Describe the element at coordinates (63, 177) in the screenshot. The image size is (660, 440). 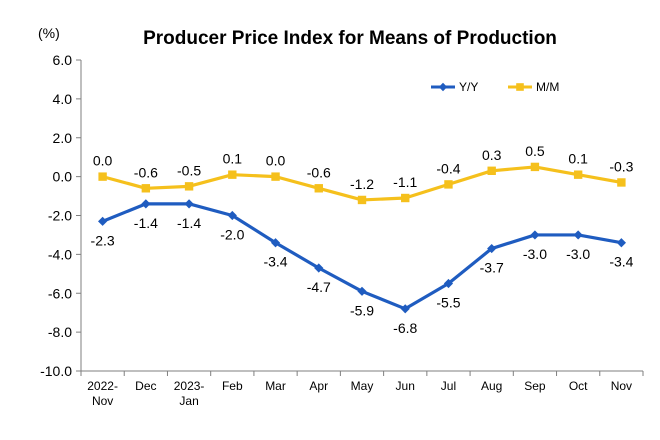
I see `y-tick-label: 0.0` at that location.